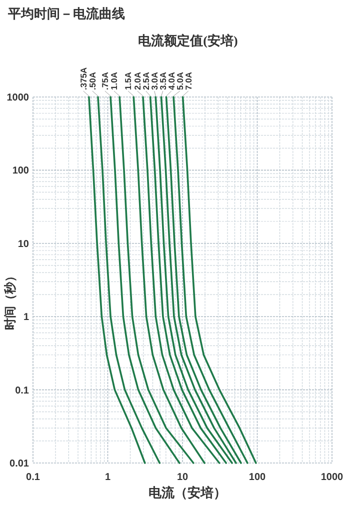  Describe the element at coordinates (182, 477) in the screenshot. I see `x-tick-label: 10` at that location.